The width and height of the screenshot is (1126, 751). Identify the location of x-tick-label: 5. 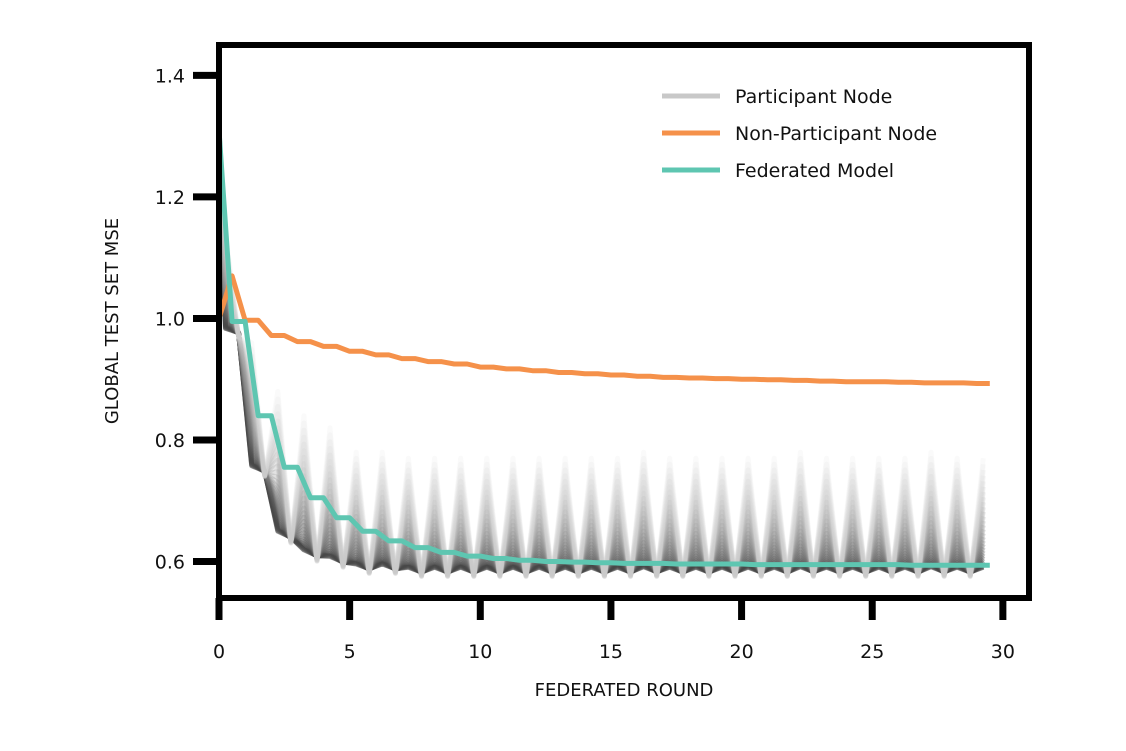
(350, 652).